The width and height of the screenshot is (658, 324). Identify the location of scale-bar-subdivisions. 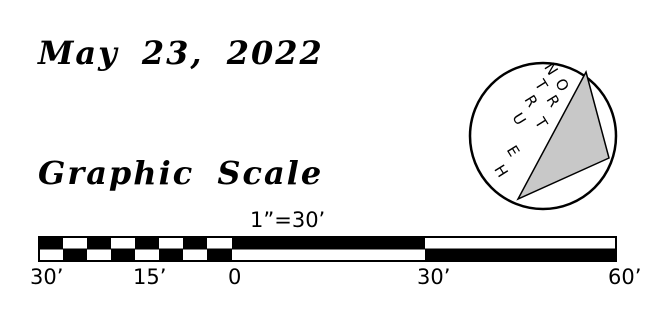
(135, 249).